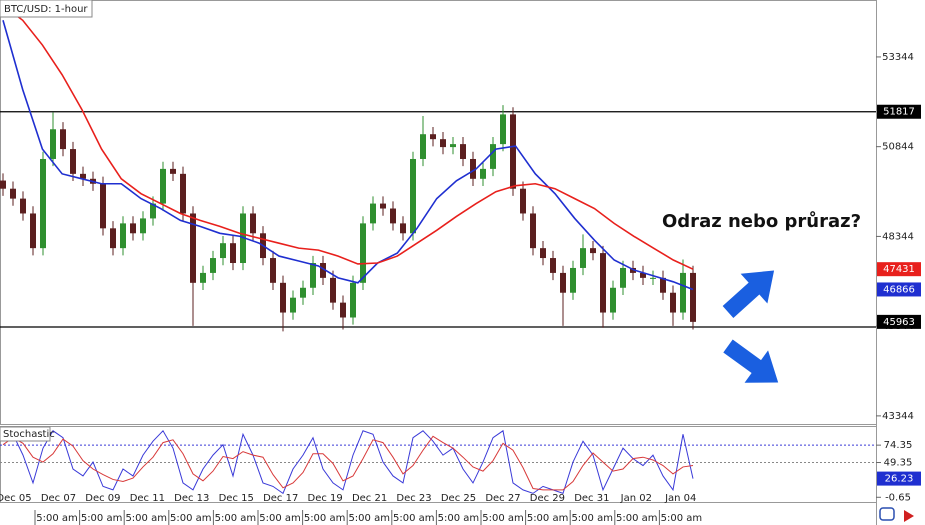  What do you see at coordinates (761, 221) in the screenshot?
I see `annotation: Odraz nebo průraz?` at bounding box center [761, 221].